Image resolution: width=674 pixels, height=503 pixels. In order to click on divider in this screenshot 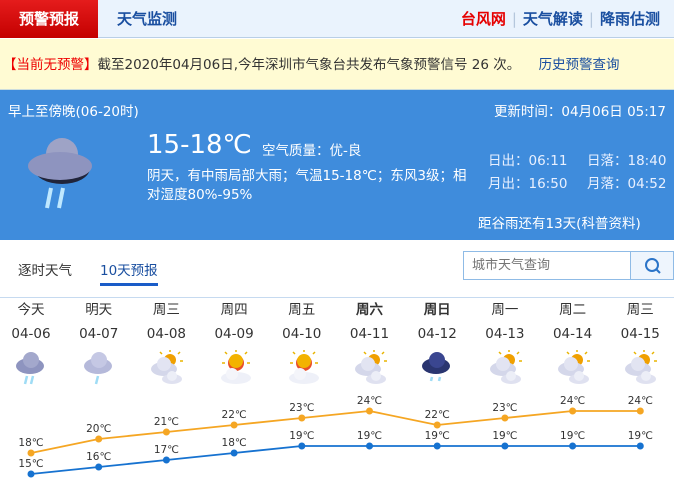, I will do `click(337, 297)`.